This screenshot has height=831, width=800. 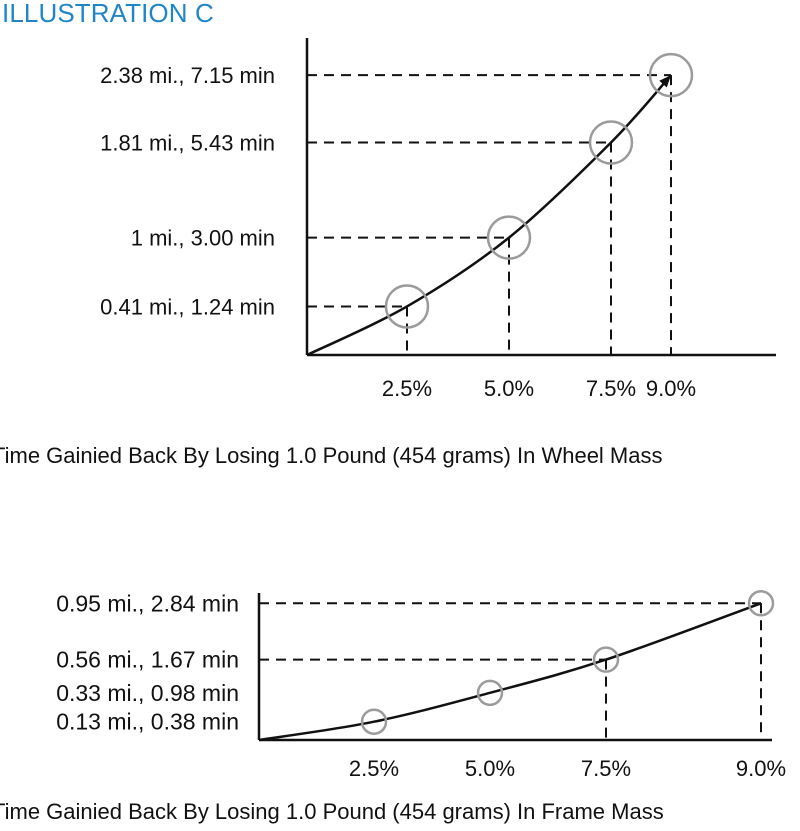 What do you see at coordinates (611, 388) in the screenshot?
I see `wheel-x-tick-label-3: 7.5%` at bounding box center [611, 388].